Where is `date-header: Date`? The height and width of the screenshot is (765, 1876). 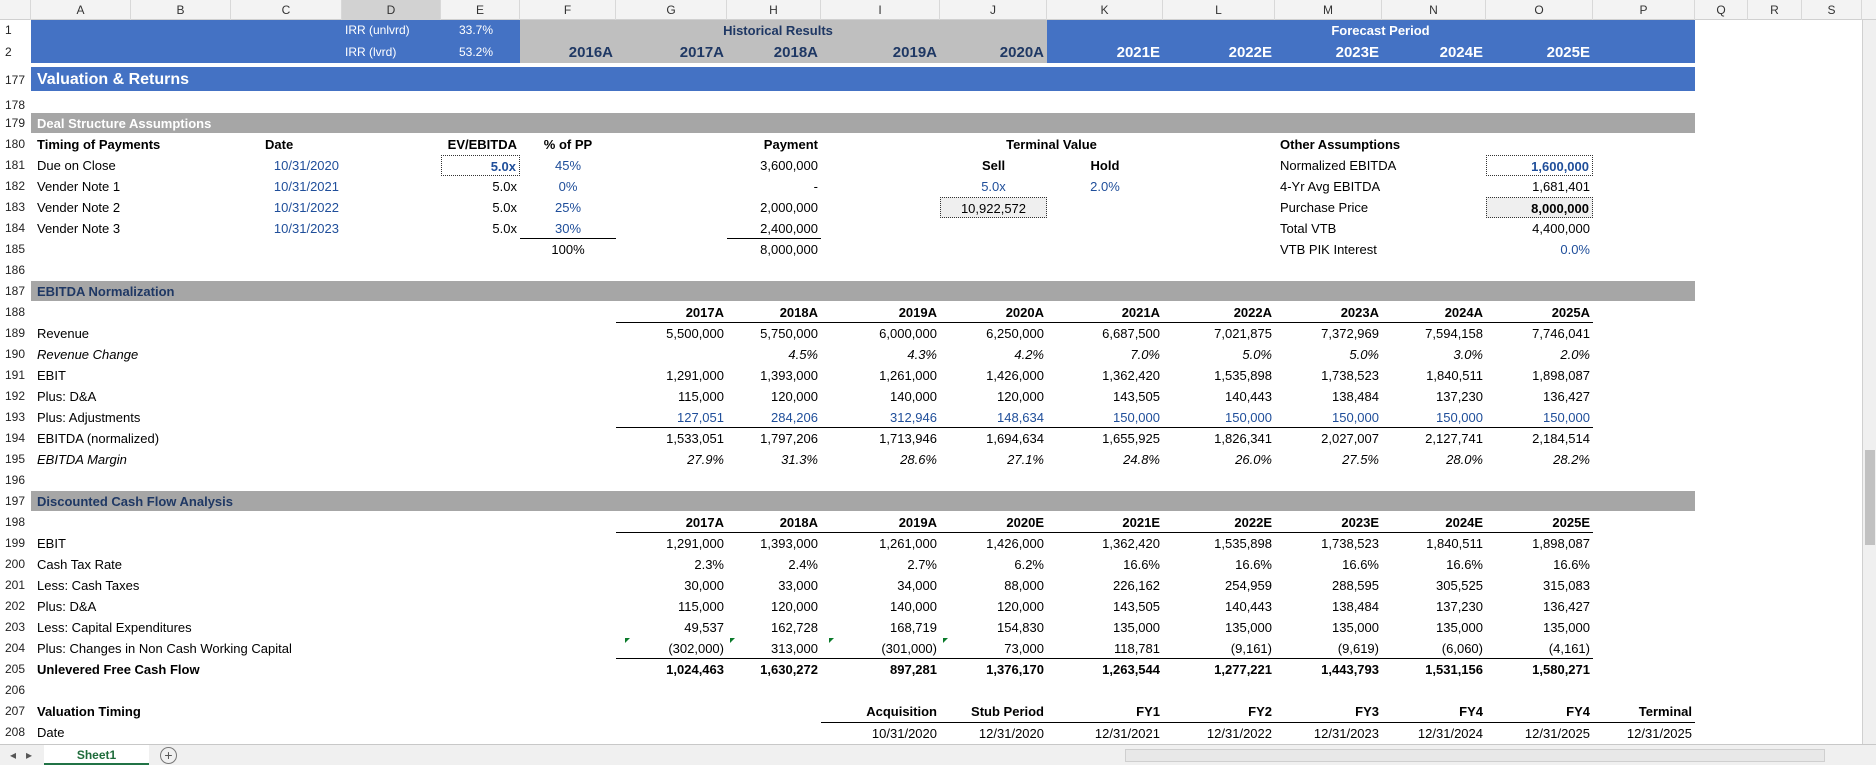
date-header: Date is located at coordinates (279, 144).